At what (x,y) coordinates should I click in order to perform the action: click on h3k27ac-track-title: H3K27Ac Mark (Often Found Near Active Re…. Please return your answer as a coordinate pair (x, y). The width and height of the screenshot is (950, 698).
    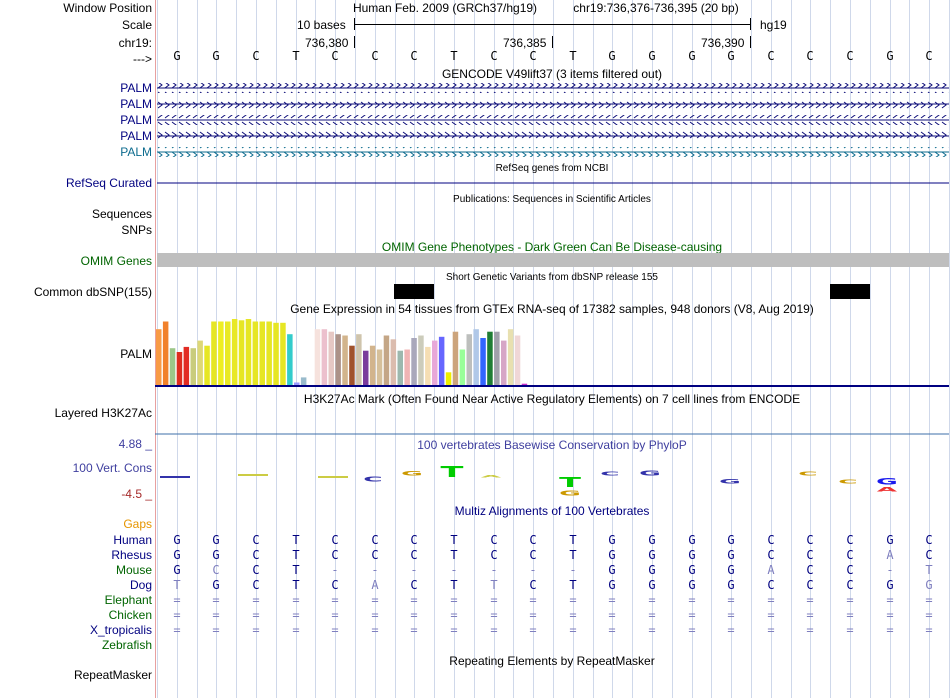
    Looking at the image, I should click on (552, 399).